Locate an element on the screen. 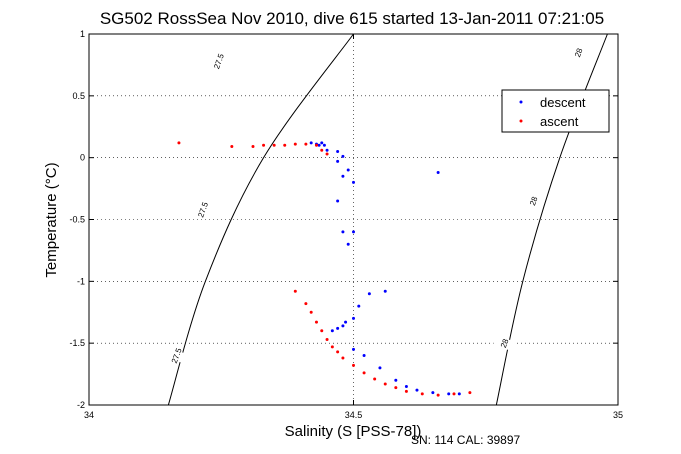  y-tick-label: 0 is located at coordinates (82, 158).